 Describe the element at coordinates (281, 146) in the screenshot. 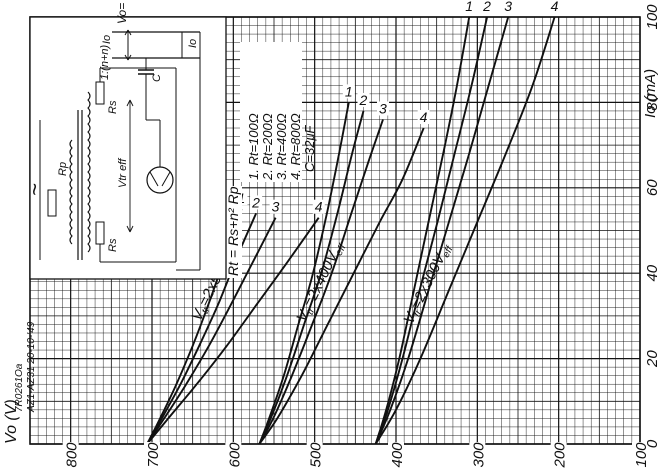

I see `legend-item-3: 3. Rt=400Ω` at that location.